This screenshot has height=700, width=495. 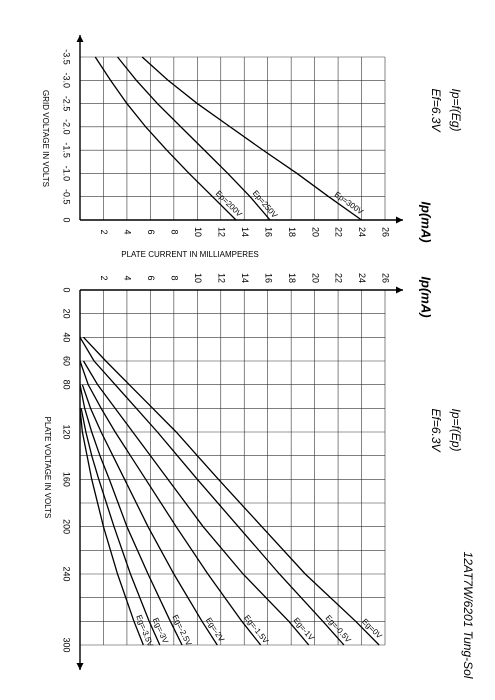 I want to click on x-tick-label: 120, so click(x=67, y=431).